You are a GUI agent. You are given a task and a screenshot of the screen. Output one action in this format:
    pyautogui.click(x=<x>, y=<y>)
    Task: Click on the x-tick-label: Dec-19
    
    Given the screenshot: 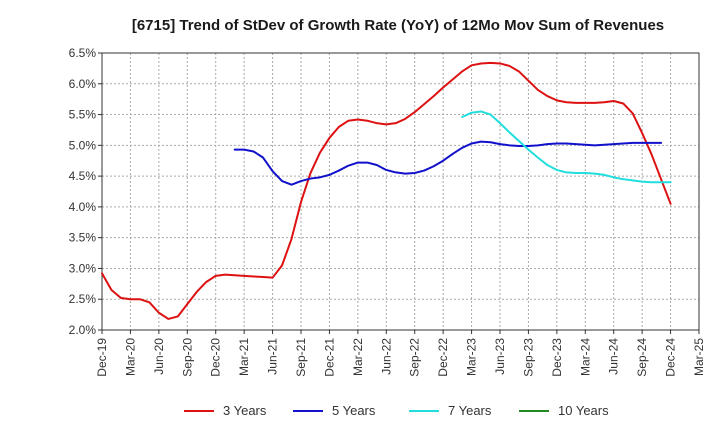 What is the action you would take?
    pyautogui.click(x=102, y=357)
    